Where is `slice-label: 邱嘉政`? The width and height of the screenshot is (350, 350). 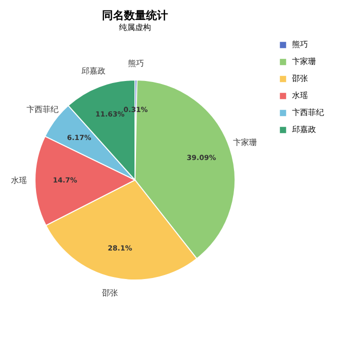 slice-label: 邱嘉政 is located at coordinates (94, 71).